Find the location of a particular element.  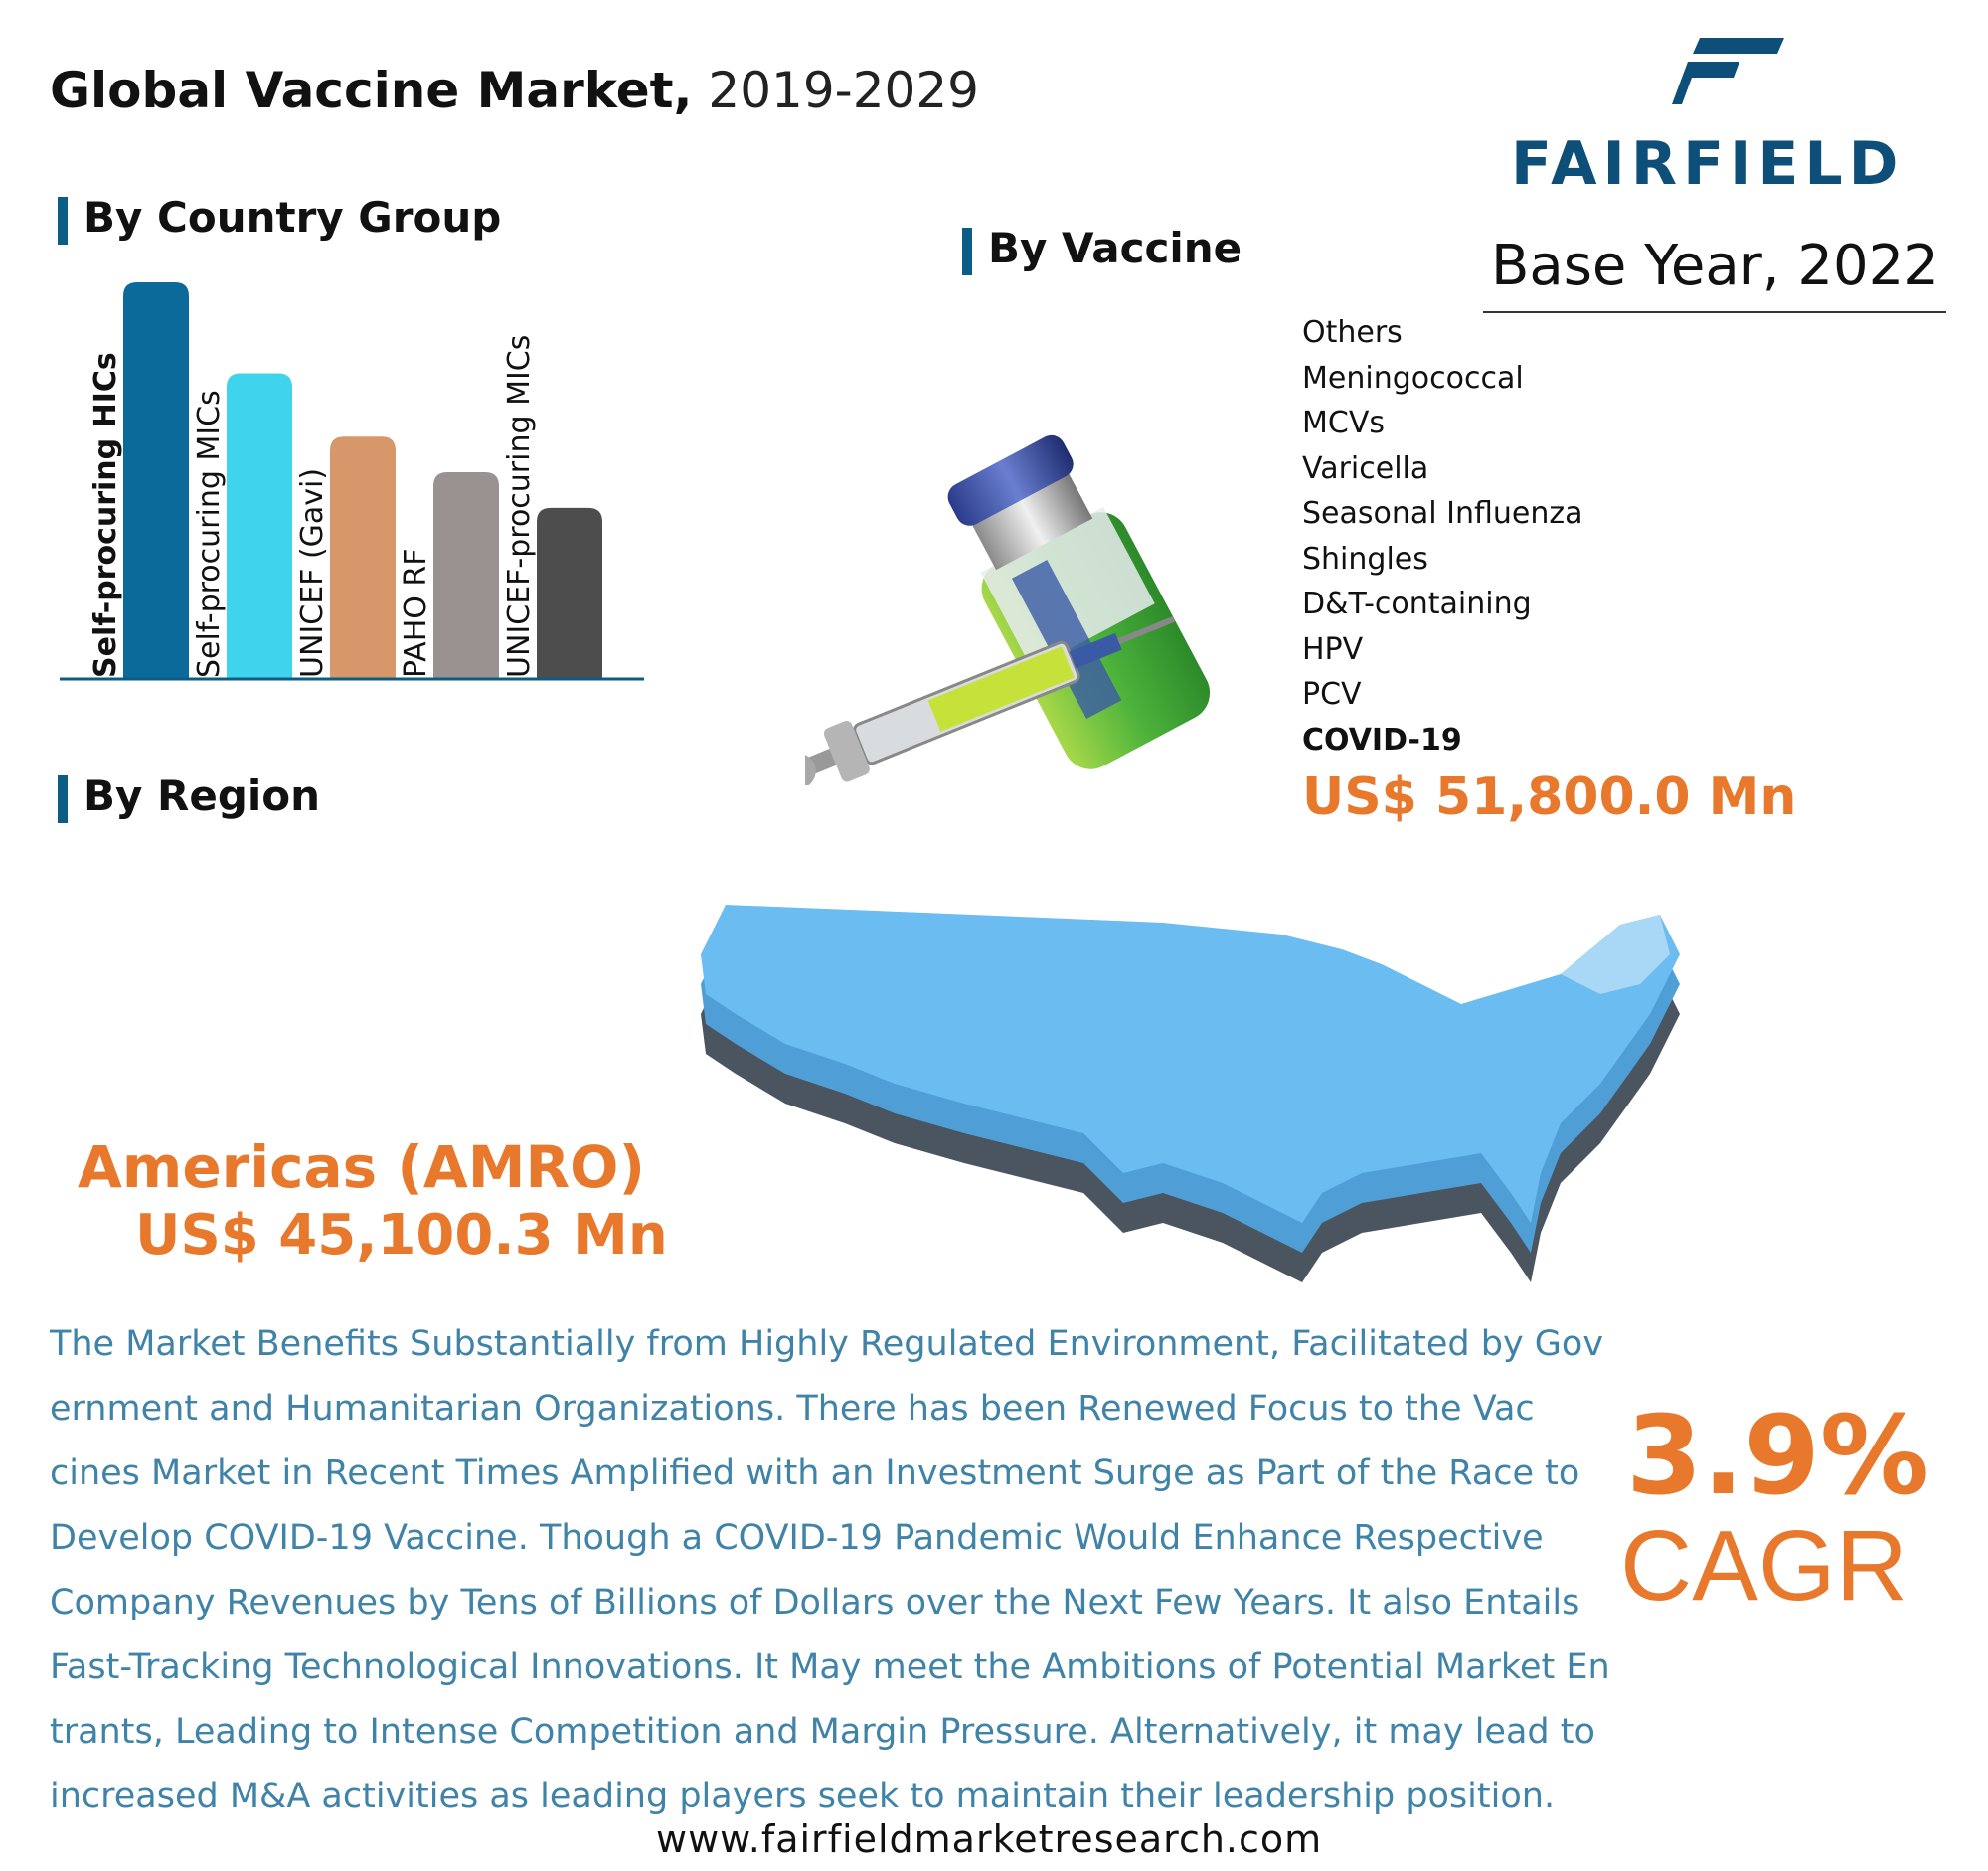

title-years: 2019-2029 is located at coordinates (843, 90).